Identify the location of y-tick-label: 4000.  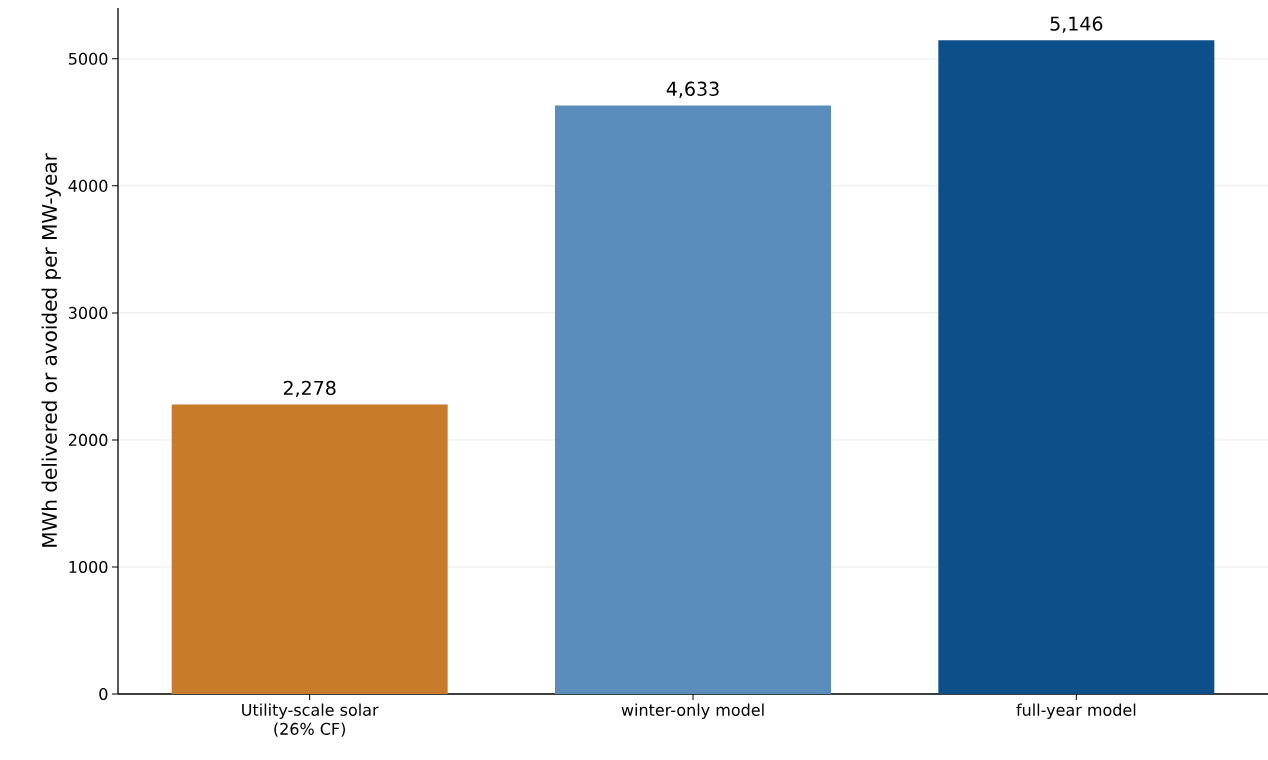
(88, 185).